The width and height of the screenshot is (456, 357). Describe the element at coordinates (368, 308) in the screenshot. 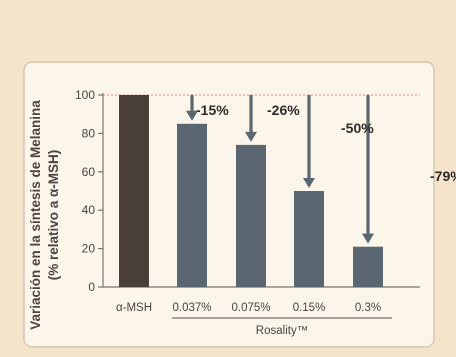

I see `x-tick-label: 0.3%` at that location.